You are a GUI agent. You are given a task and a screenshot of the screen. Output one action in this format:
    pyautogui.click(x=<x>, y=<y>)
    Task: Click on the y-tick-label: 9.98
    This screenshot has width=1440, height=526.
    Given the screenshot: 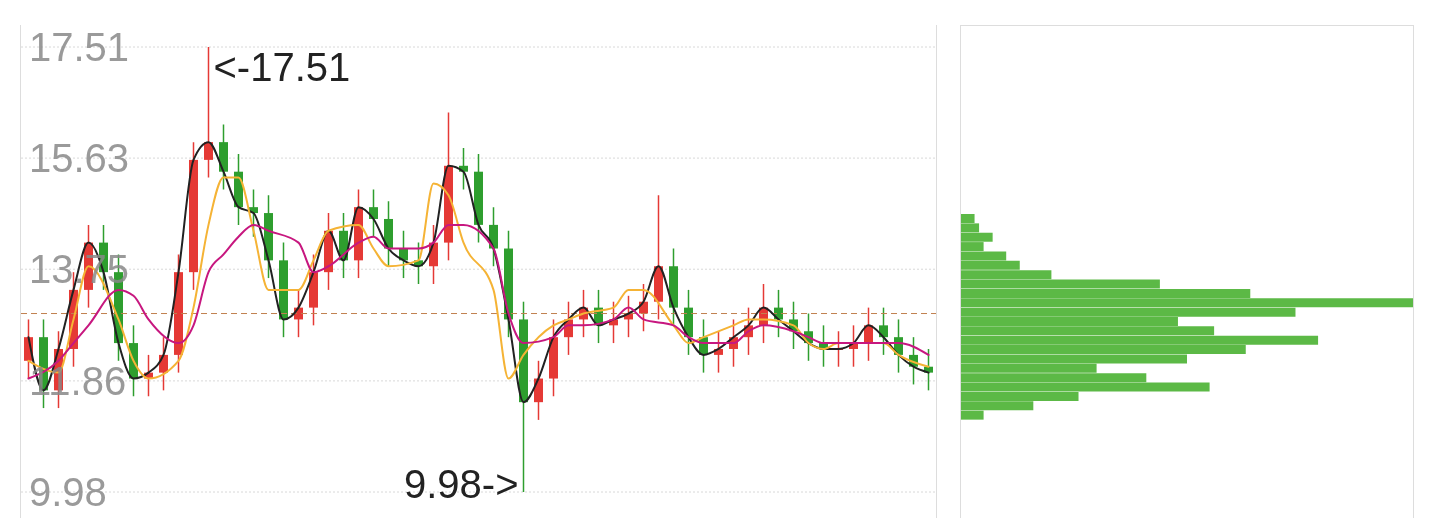 What is the action you would take?
    pyautogui.click(x=68, y=492)
    